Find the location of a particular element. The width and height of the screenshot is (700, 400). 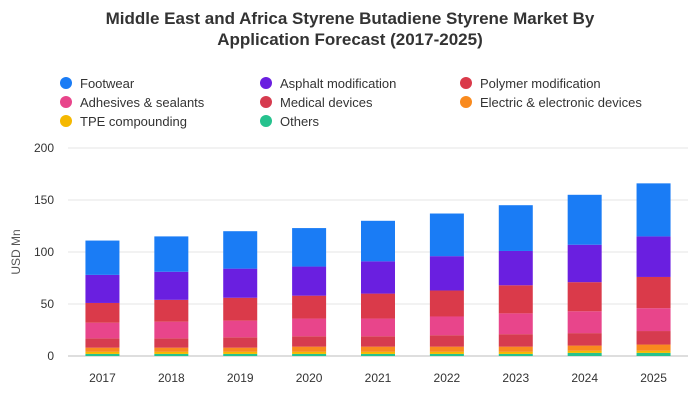

bar-segment: Footwear 2020: 37 is located at coordinates (309, 247).